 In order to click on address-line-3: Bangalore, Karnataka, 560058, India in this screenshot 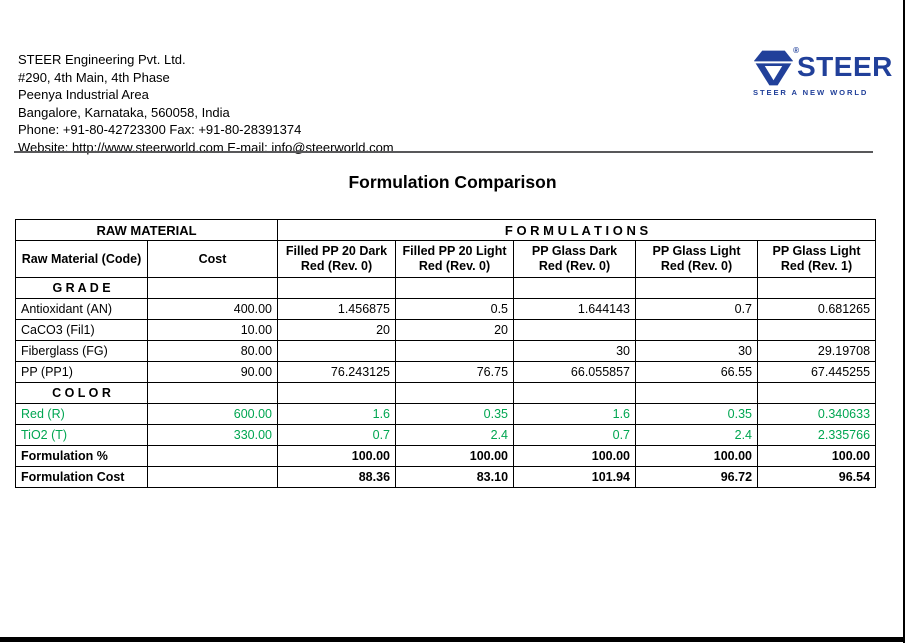, I will do `click(124, 112)`.